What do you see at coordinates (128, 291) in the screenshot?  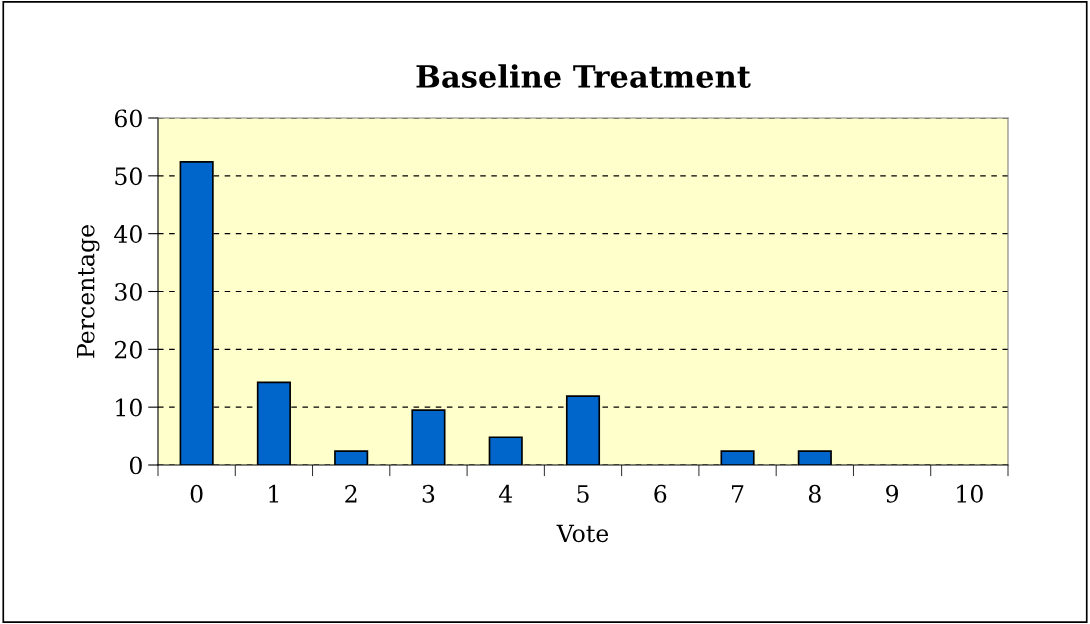 I see `y-tick-label: 30` at bounding box center [128, 291].